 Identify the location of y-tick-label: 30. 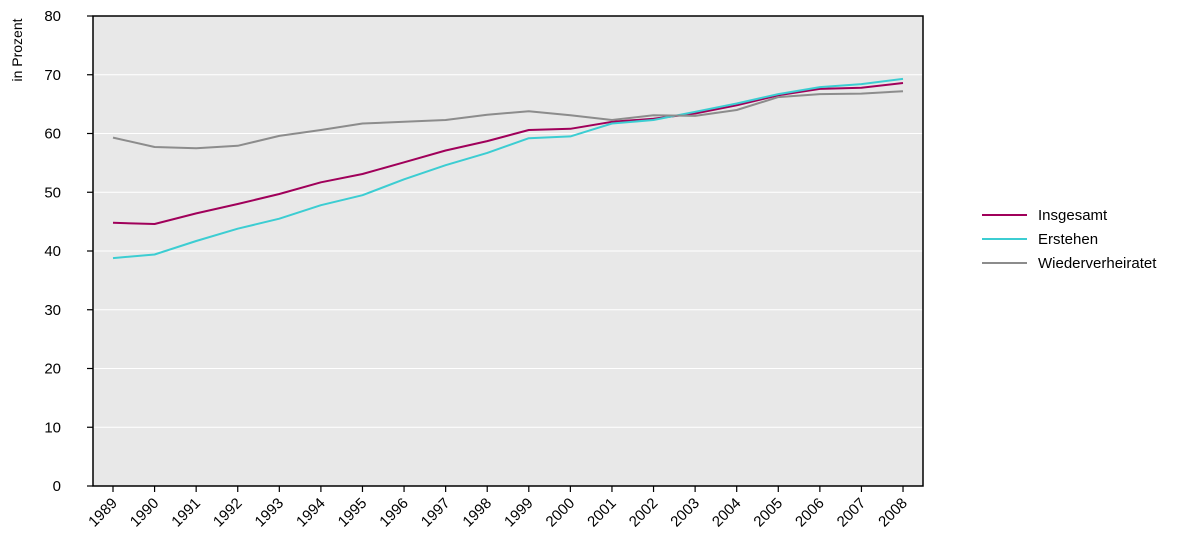
(52, 310).